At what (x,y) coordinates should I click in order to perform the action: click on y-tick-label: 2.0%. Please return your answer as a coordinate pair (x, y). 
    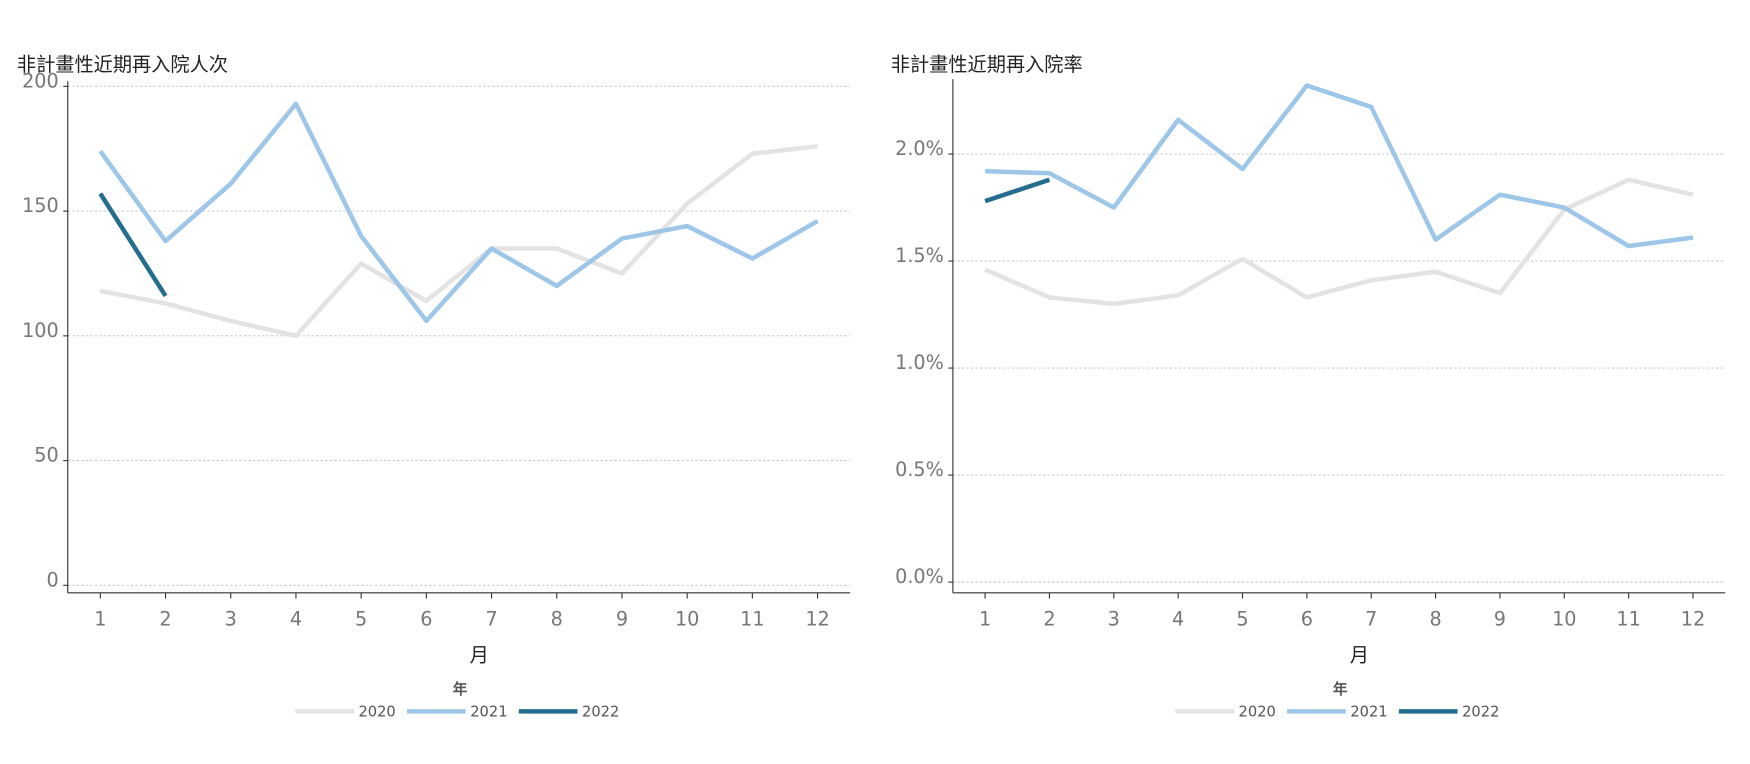
    Looking at the image, I should click on (919, 148).